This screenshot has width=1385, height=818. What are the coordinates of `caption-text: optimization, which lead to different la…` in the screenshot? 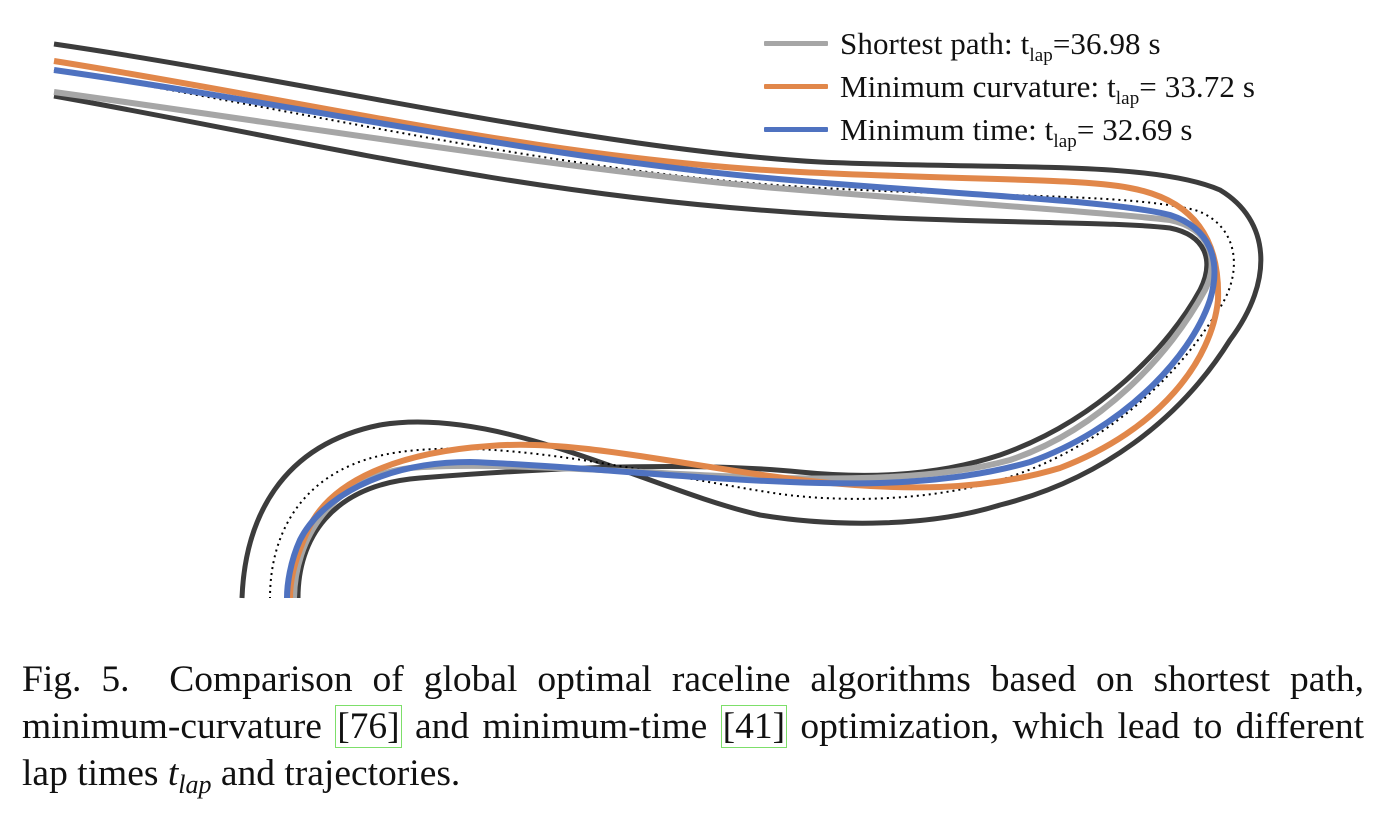 It's located at (693, 750).